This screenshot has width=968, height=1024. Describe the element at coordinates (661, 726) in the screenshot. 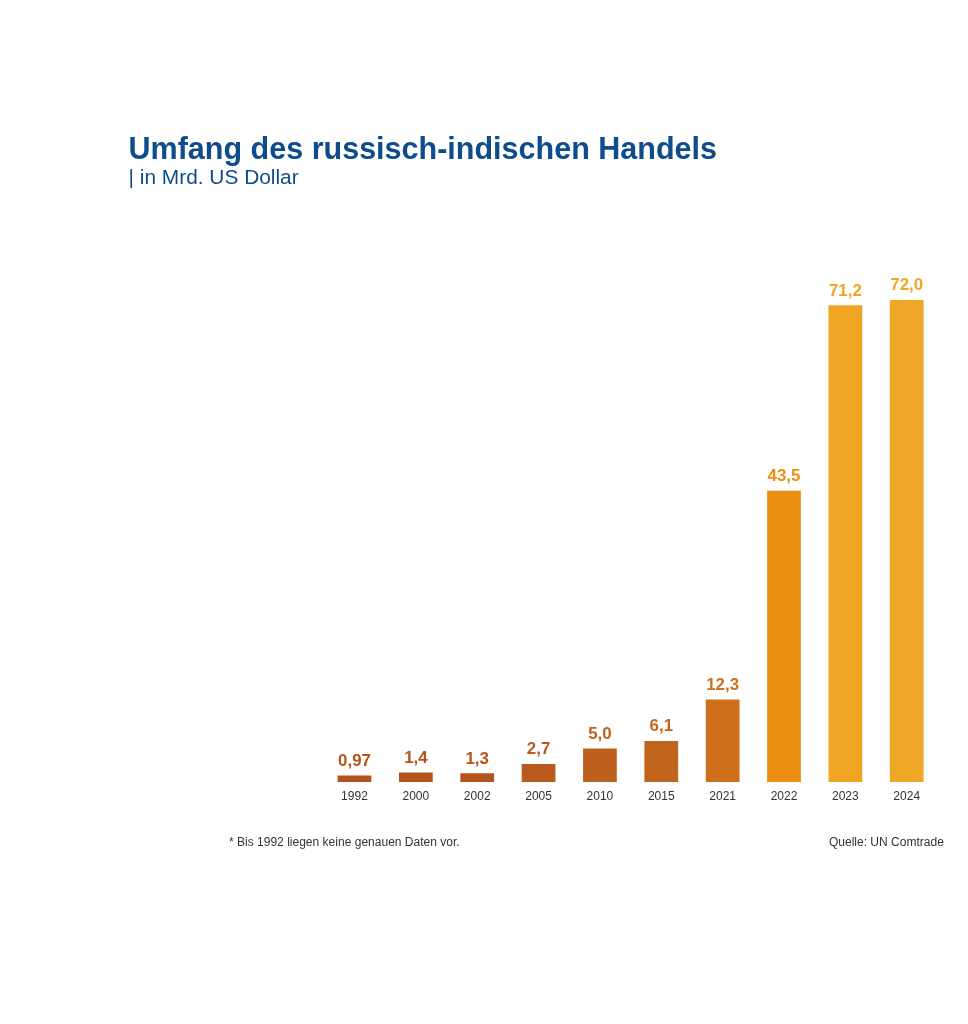

I see `data-label: 6,1` at that location.